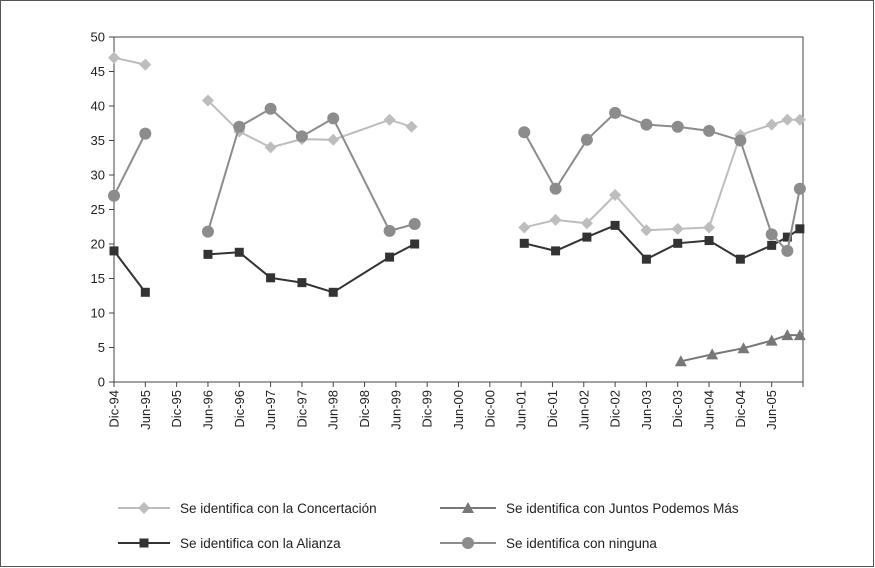 This screenshot has height=568, width=875. I want to click on y-tick-label: 15, so click(98, 278).